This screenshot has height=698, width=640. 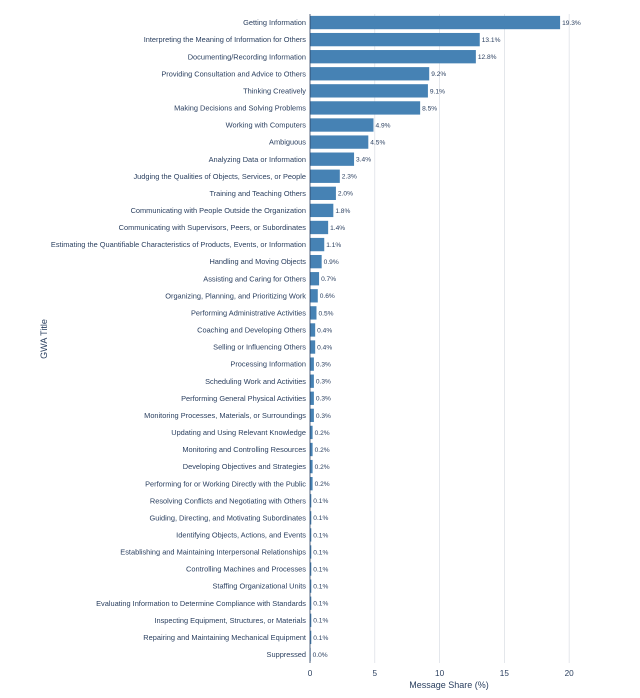 I want to click on value-label: 4.9%, so click(x=382, y=125).